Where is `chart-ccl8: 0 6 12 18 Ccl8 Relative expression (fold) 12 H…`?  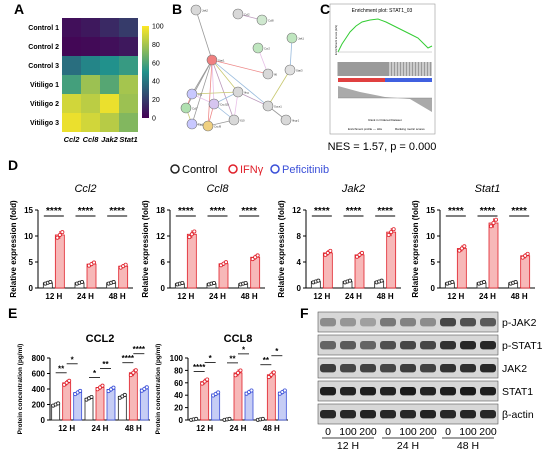
chart-ccl8: 0 6 12 18 Ccl8 Relative expression (fold) 12 H… is located at coordinates (203, 242).